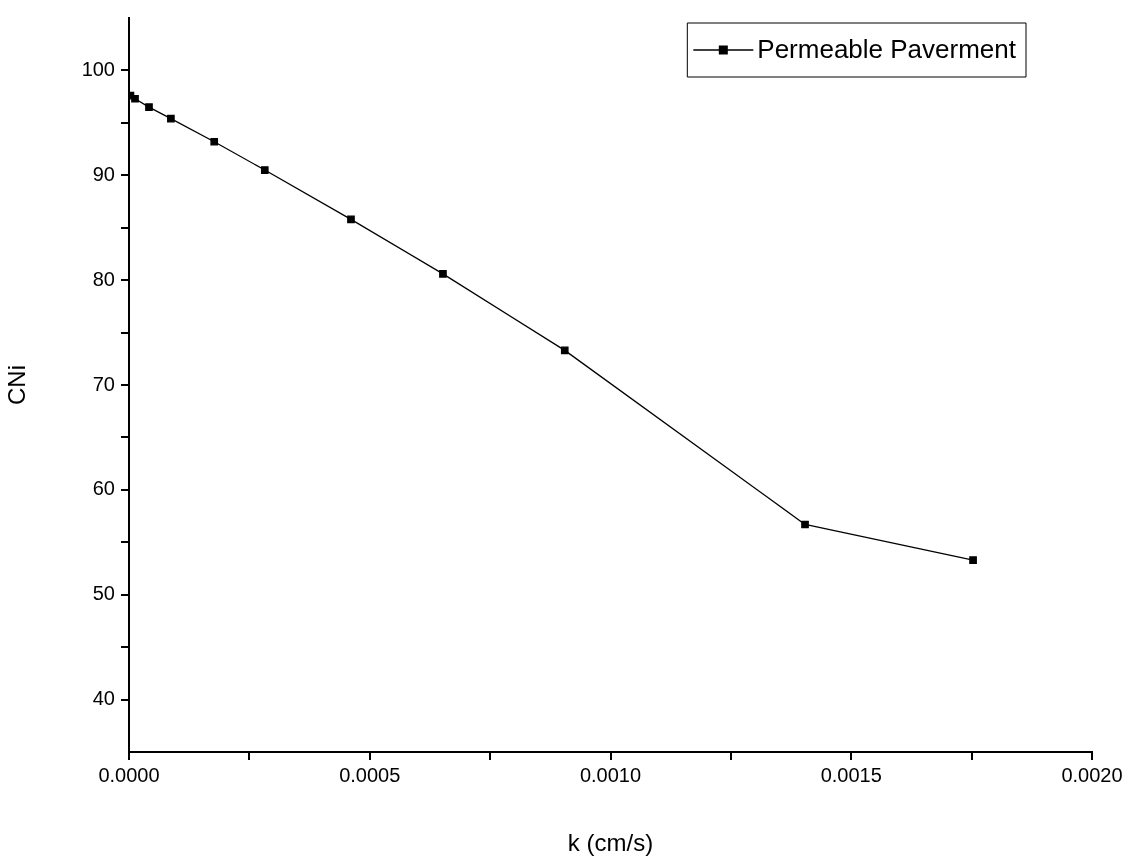  What do you see at coordinates (610, 843) in the screenshot?
I see `x-axis-title: k (cm/s)` at bounding box center [610, 843].